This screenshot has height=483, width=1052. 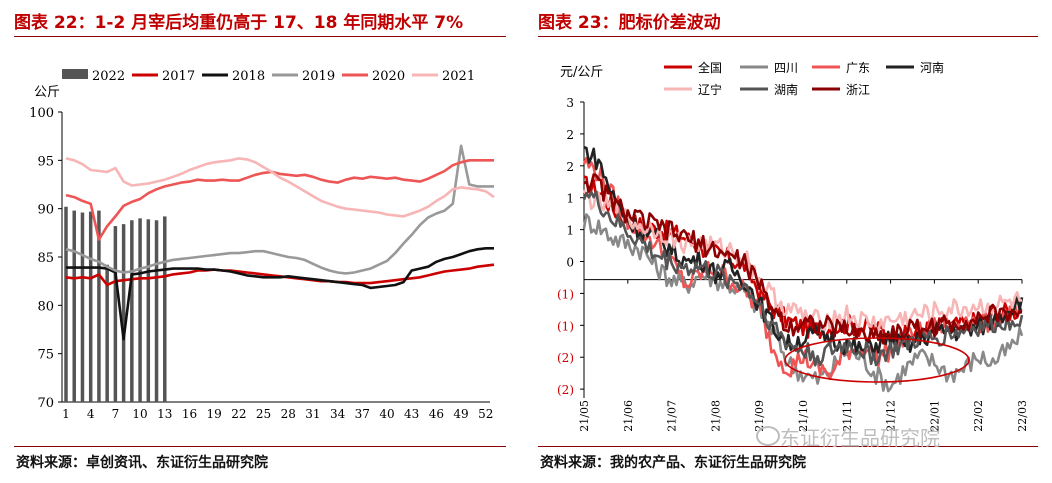 I want to click on right-x-tick-label: 21/06, so click(x=628, y=416).